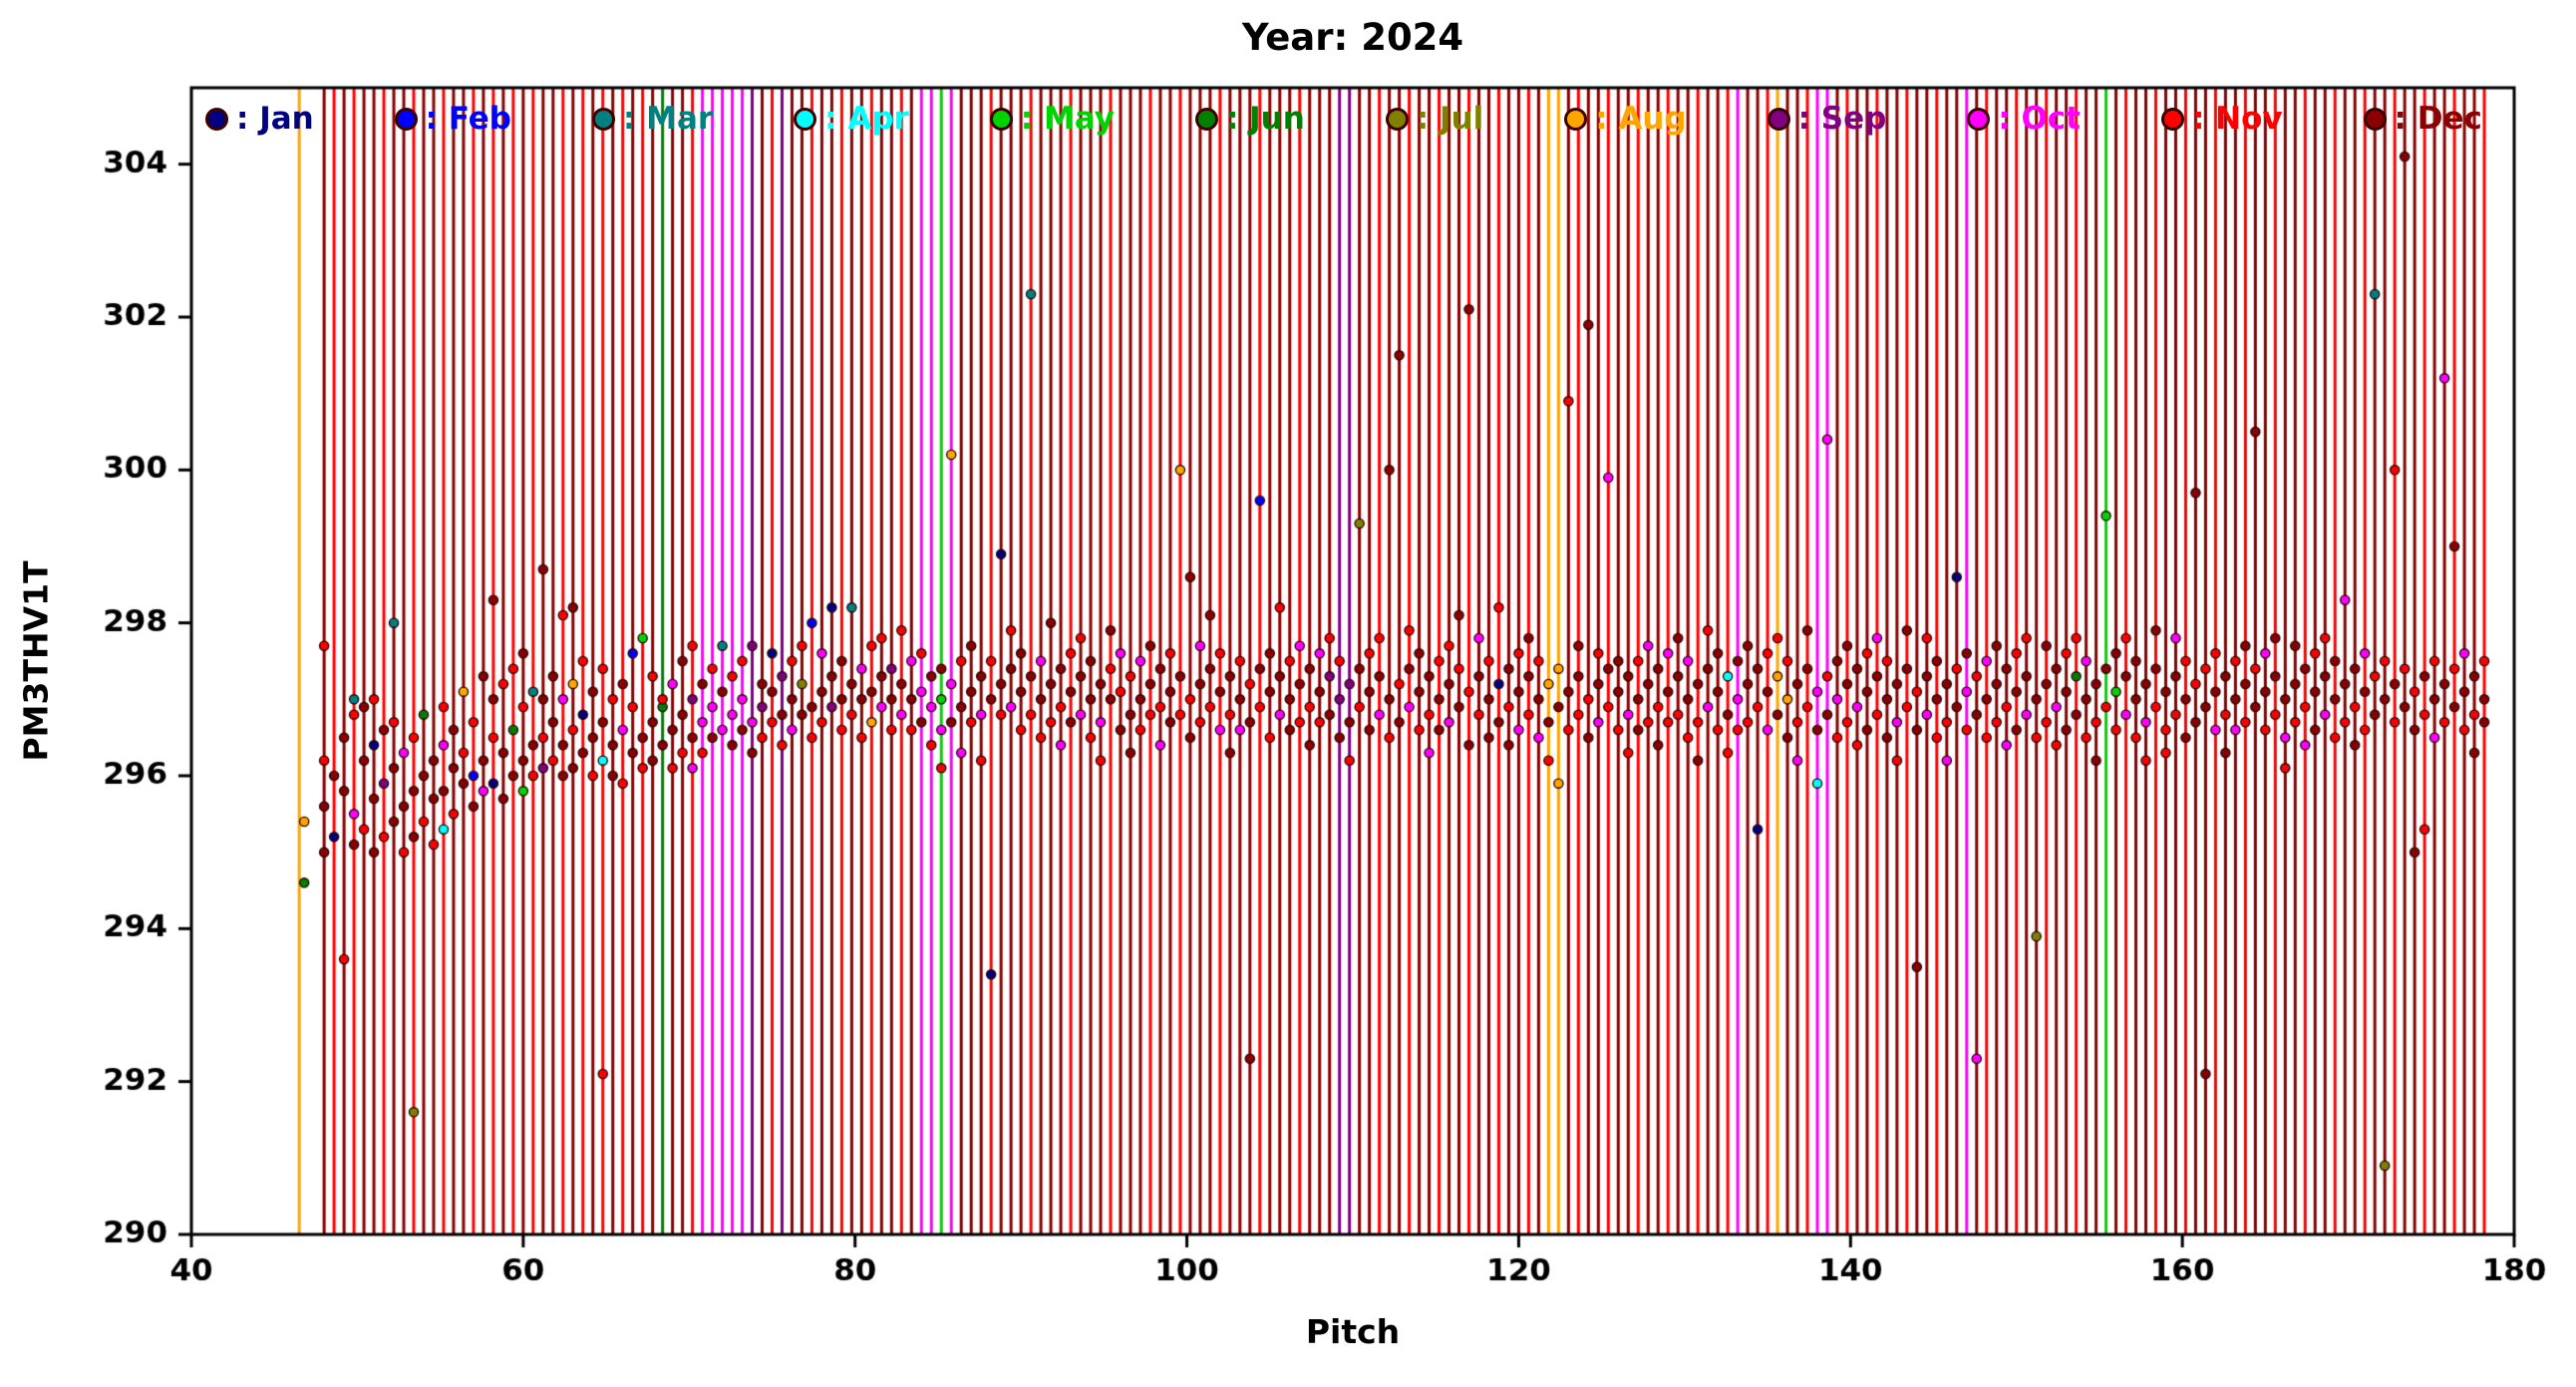 The height and width of the screenshot is (1387, 2576). I want to click on x-axis-label: Pitch, so click(1353, 1331).